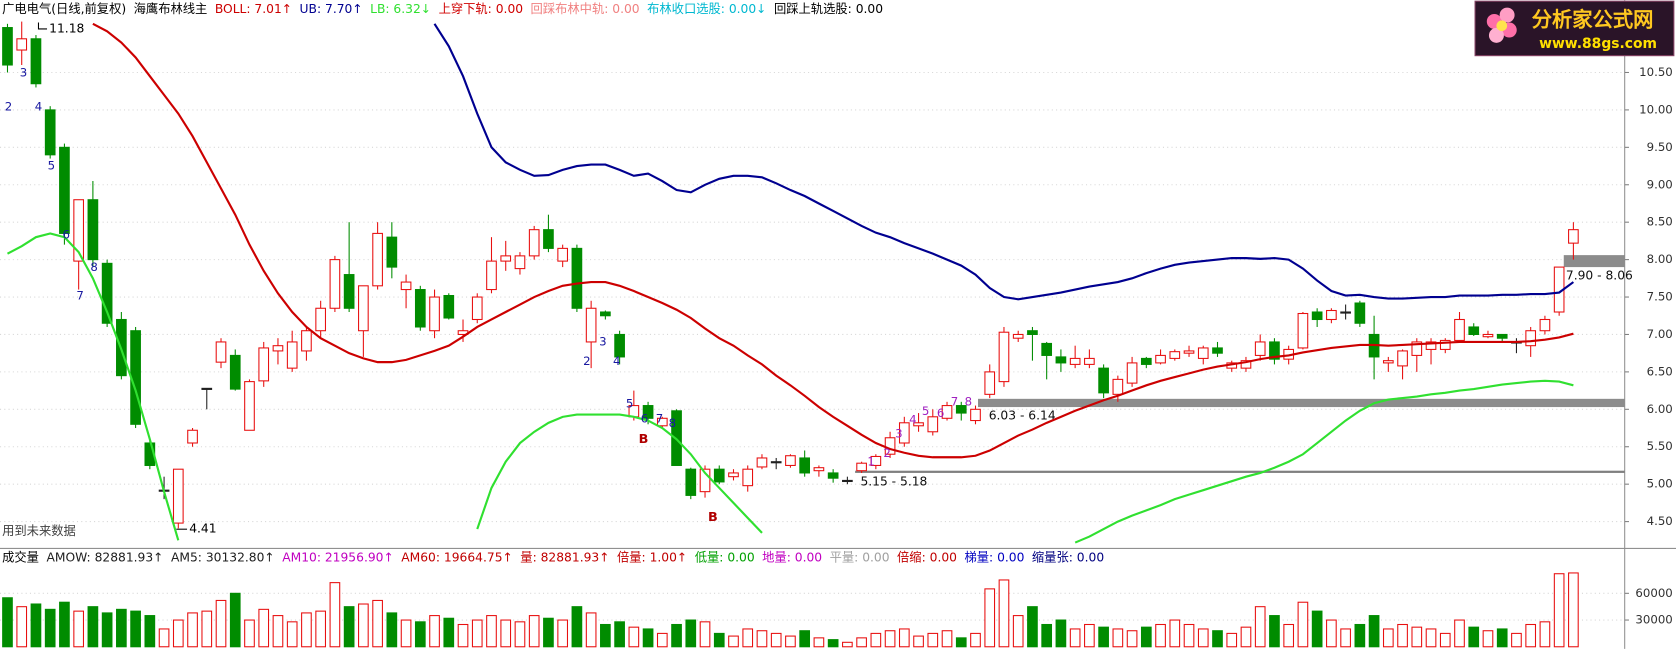  Describe the element at coordinates (1068, 557) in the screenshot. I see `header-text: 缩量张: 0.00` at that location.